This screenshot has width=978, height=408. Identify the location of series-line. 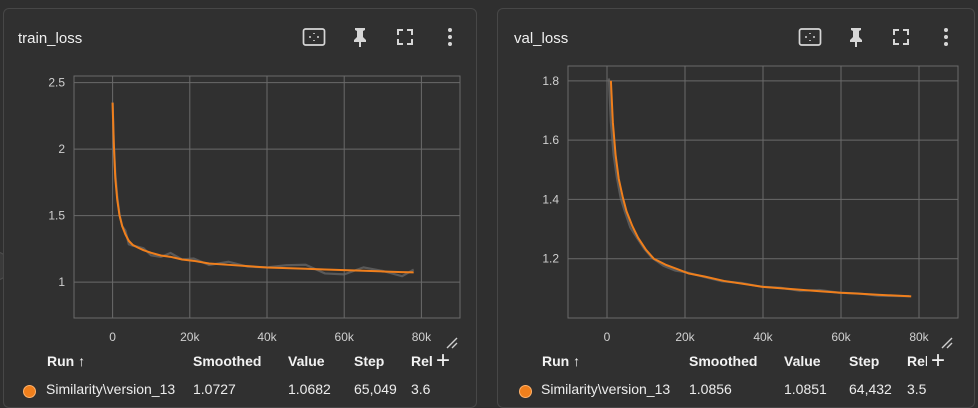
(262, 188).